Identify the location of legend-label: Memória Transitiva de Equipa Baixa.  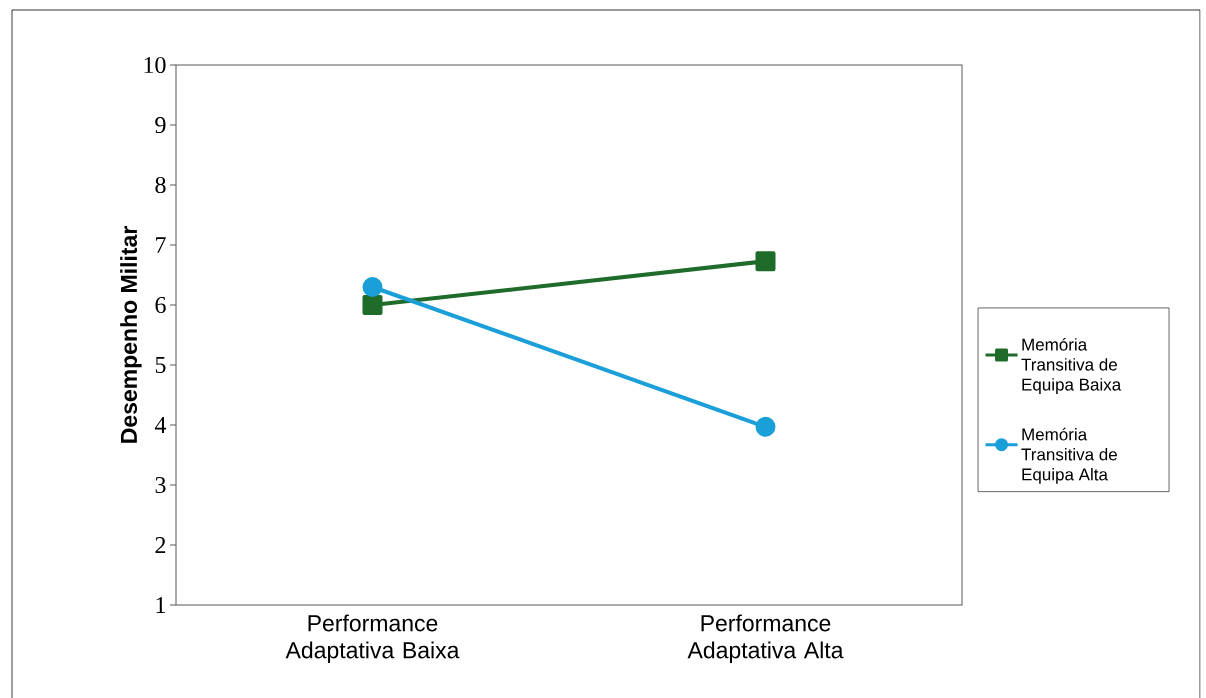
(1071, 365).